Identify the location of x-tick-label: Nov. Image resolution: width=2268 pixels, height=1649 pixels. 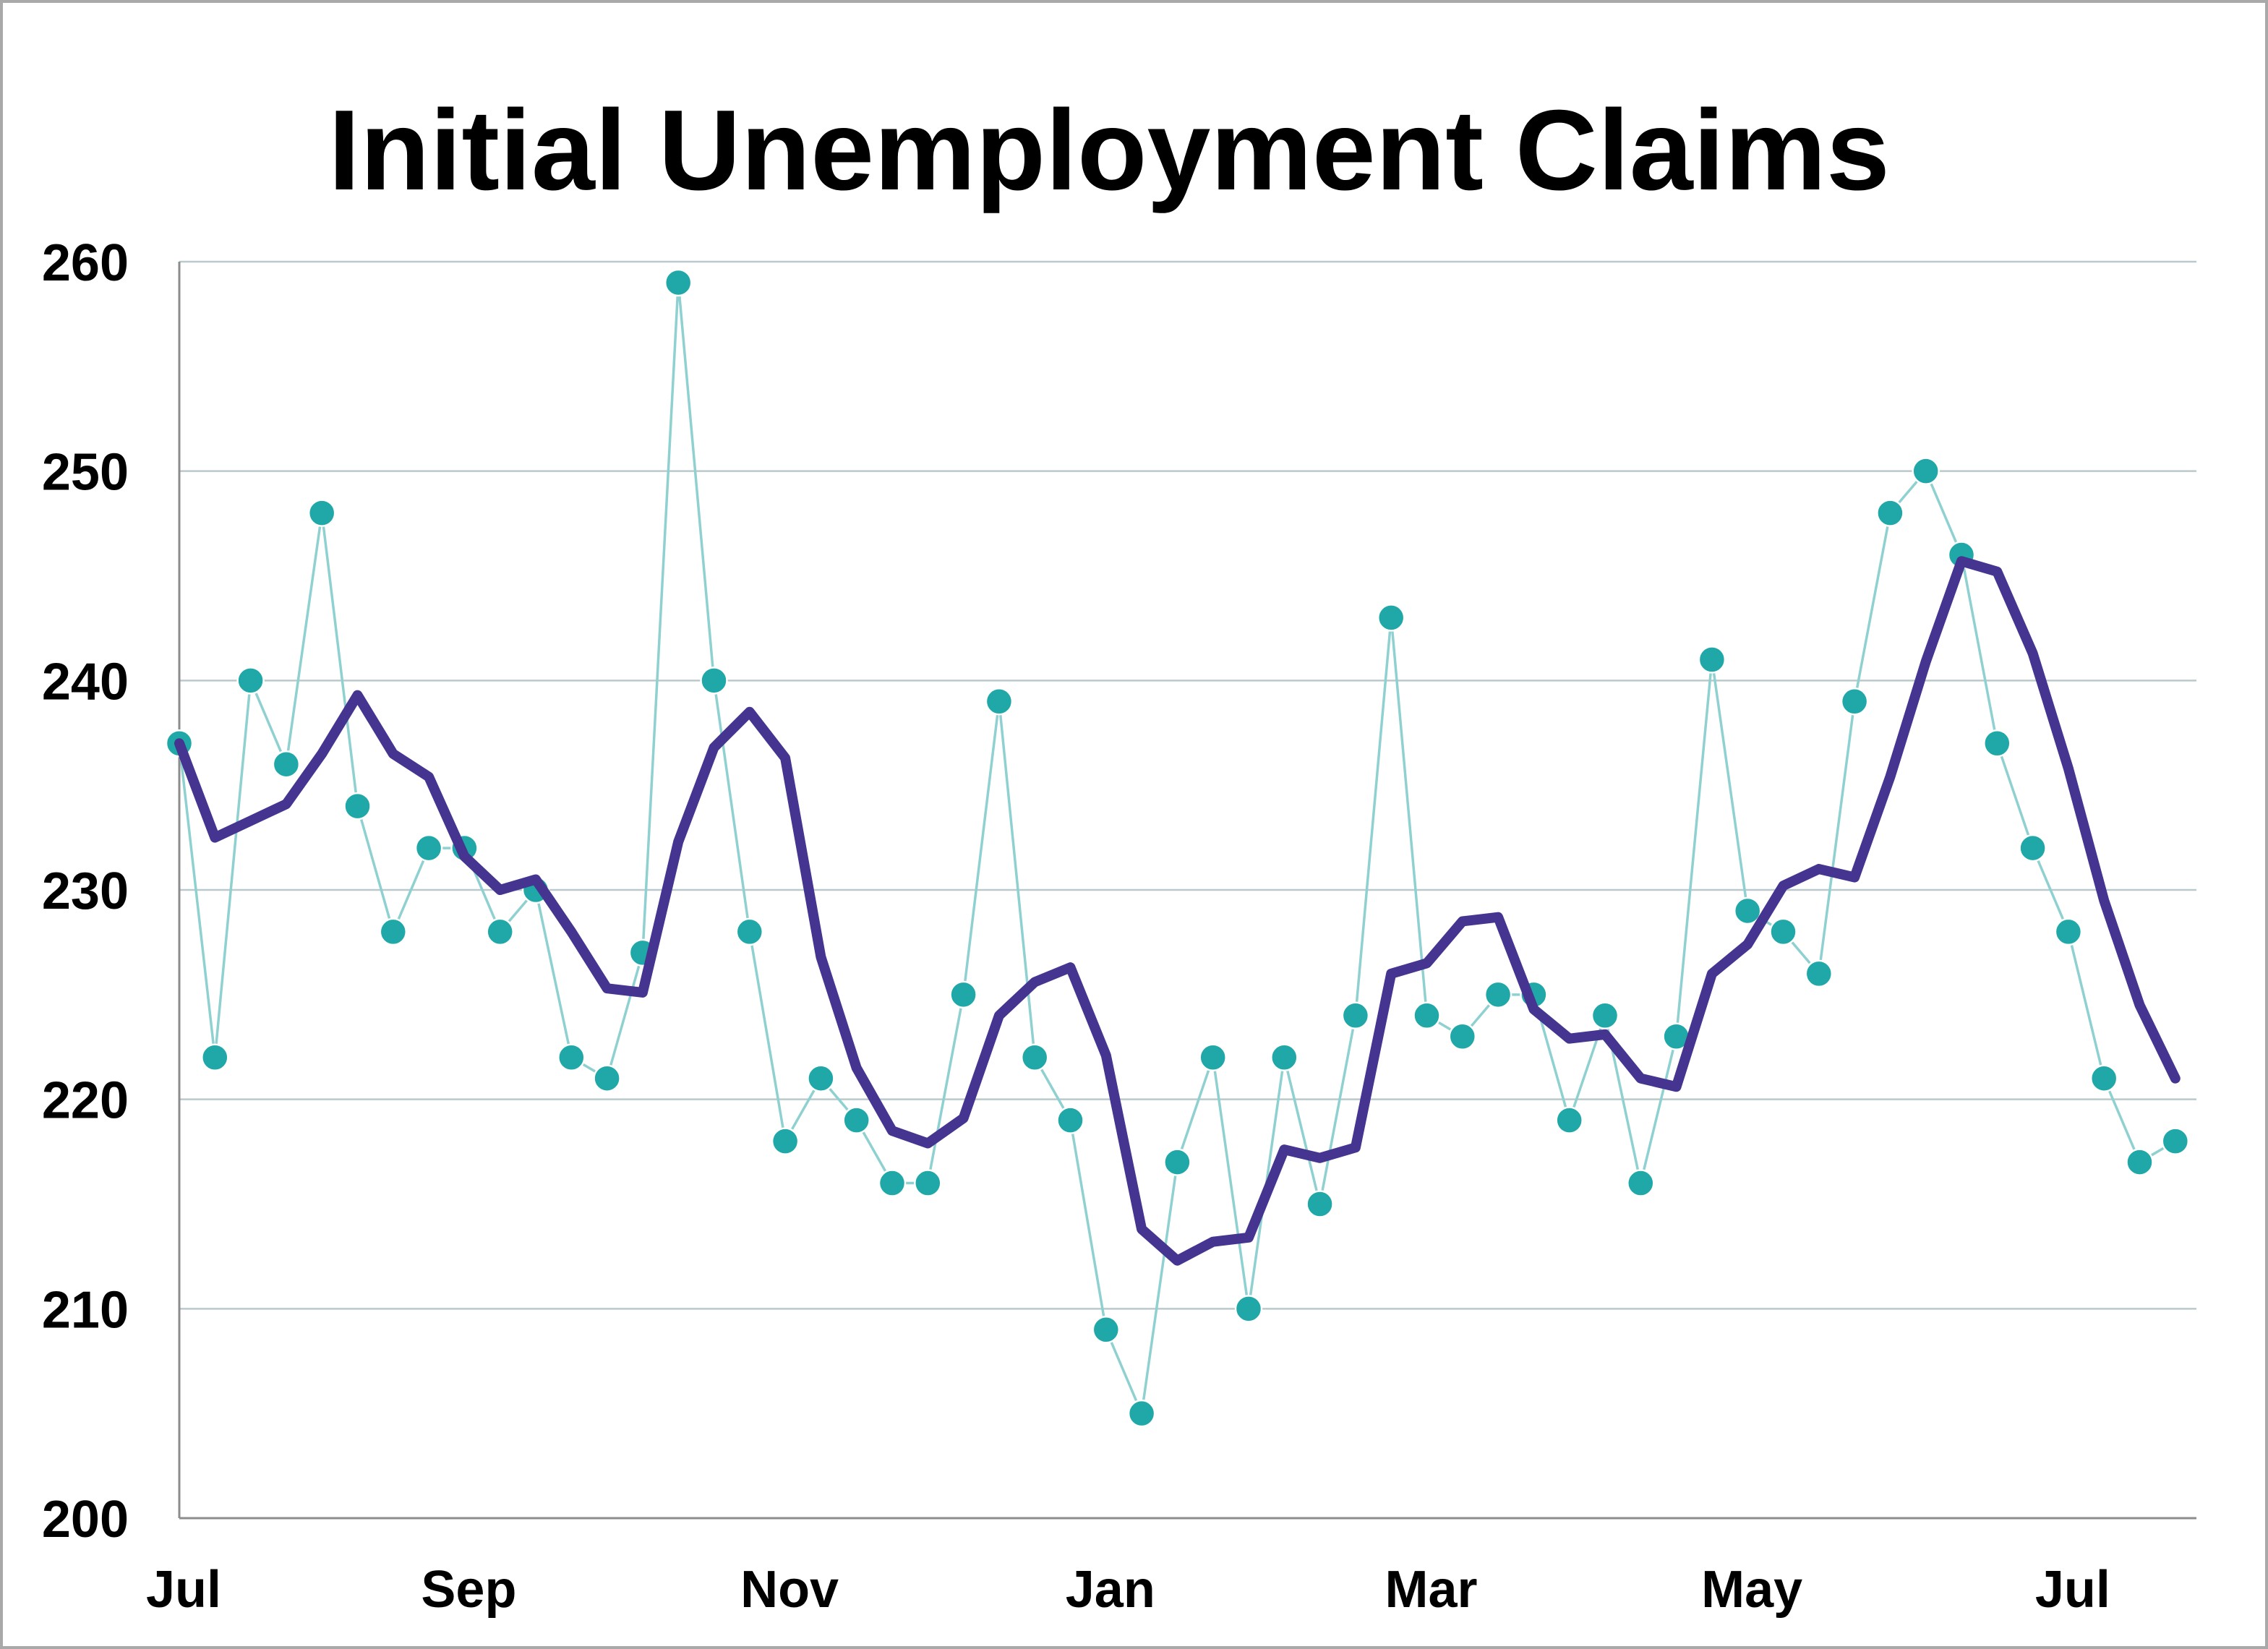
(789, 1590).